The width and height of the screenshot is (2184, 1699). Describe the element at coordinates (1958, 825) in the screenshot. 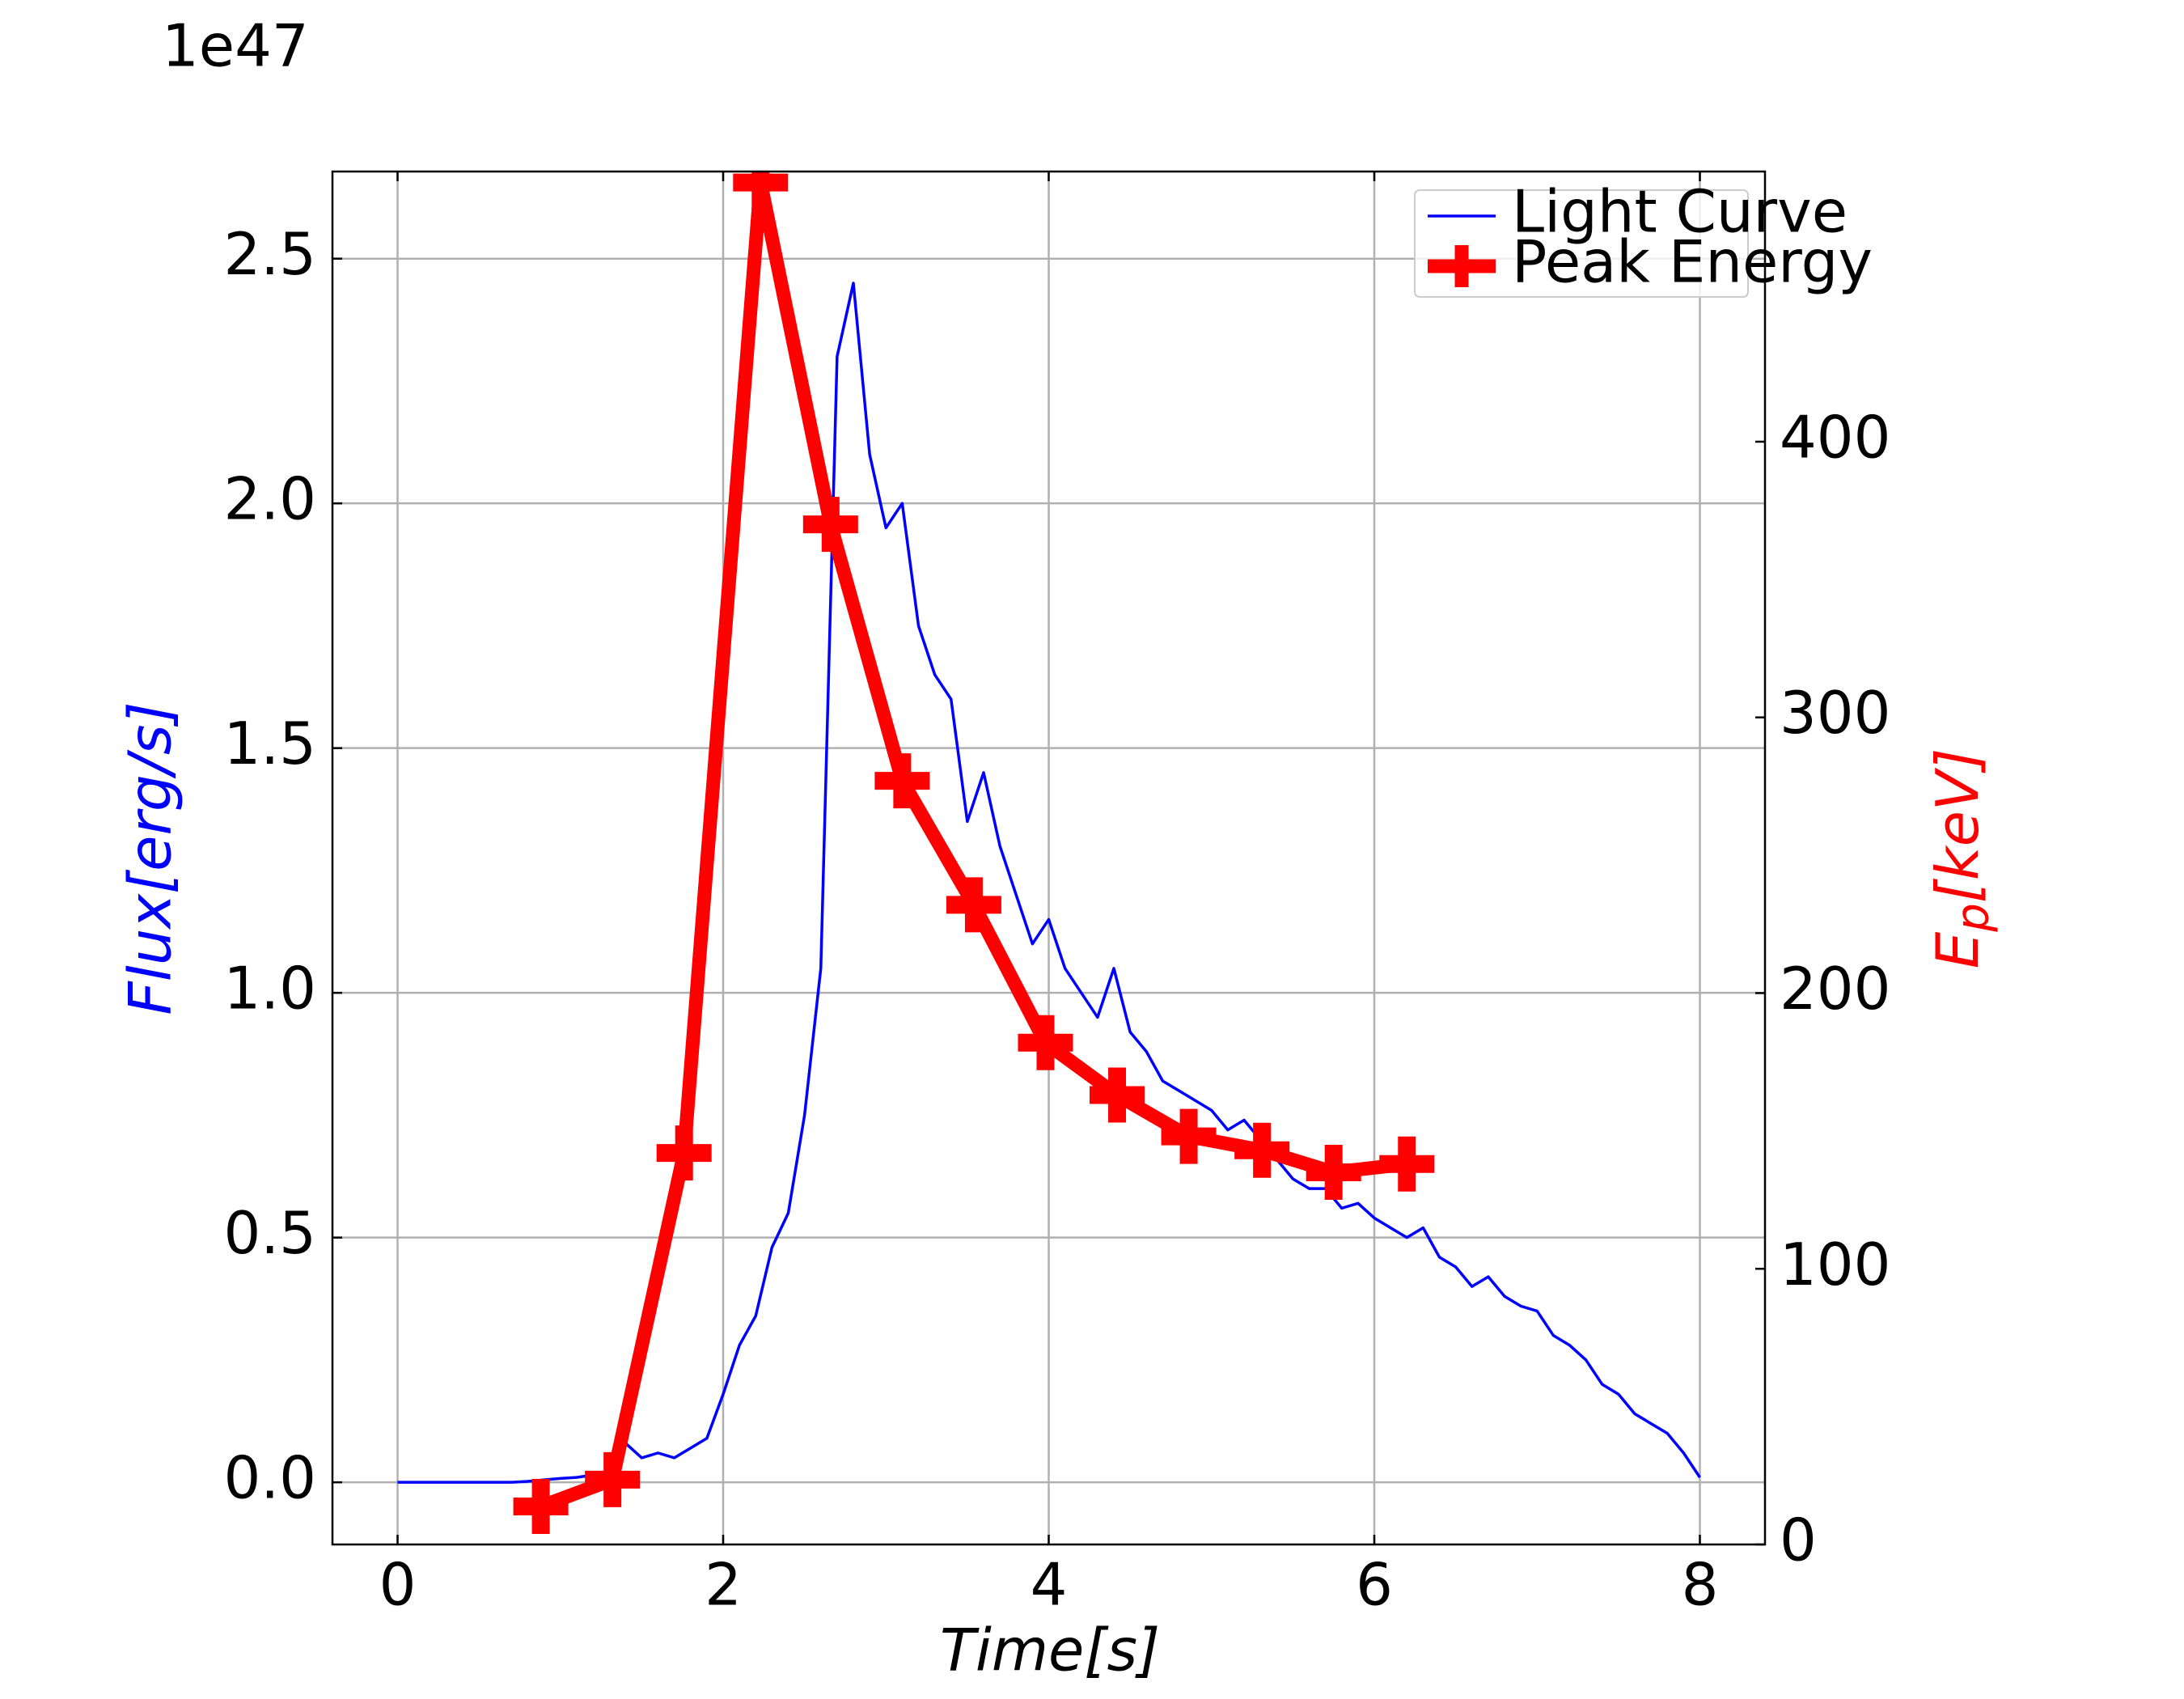

I see `y2-label-rest: [keV]` at that location.